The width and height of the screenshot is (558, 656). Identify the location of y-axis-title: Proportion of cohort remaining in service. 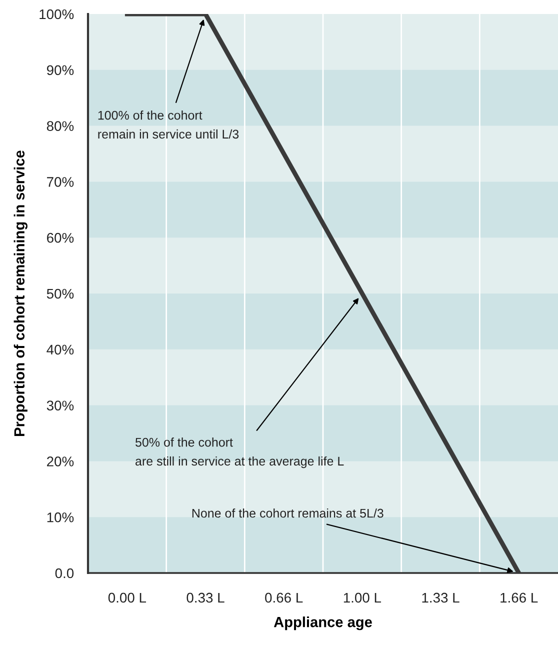
(21, 293).